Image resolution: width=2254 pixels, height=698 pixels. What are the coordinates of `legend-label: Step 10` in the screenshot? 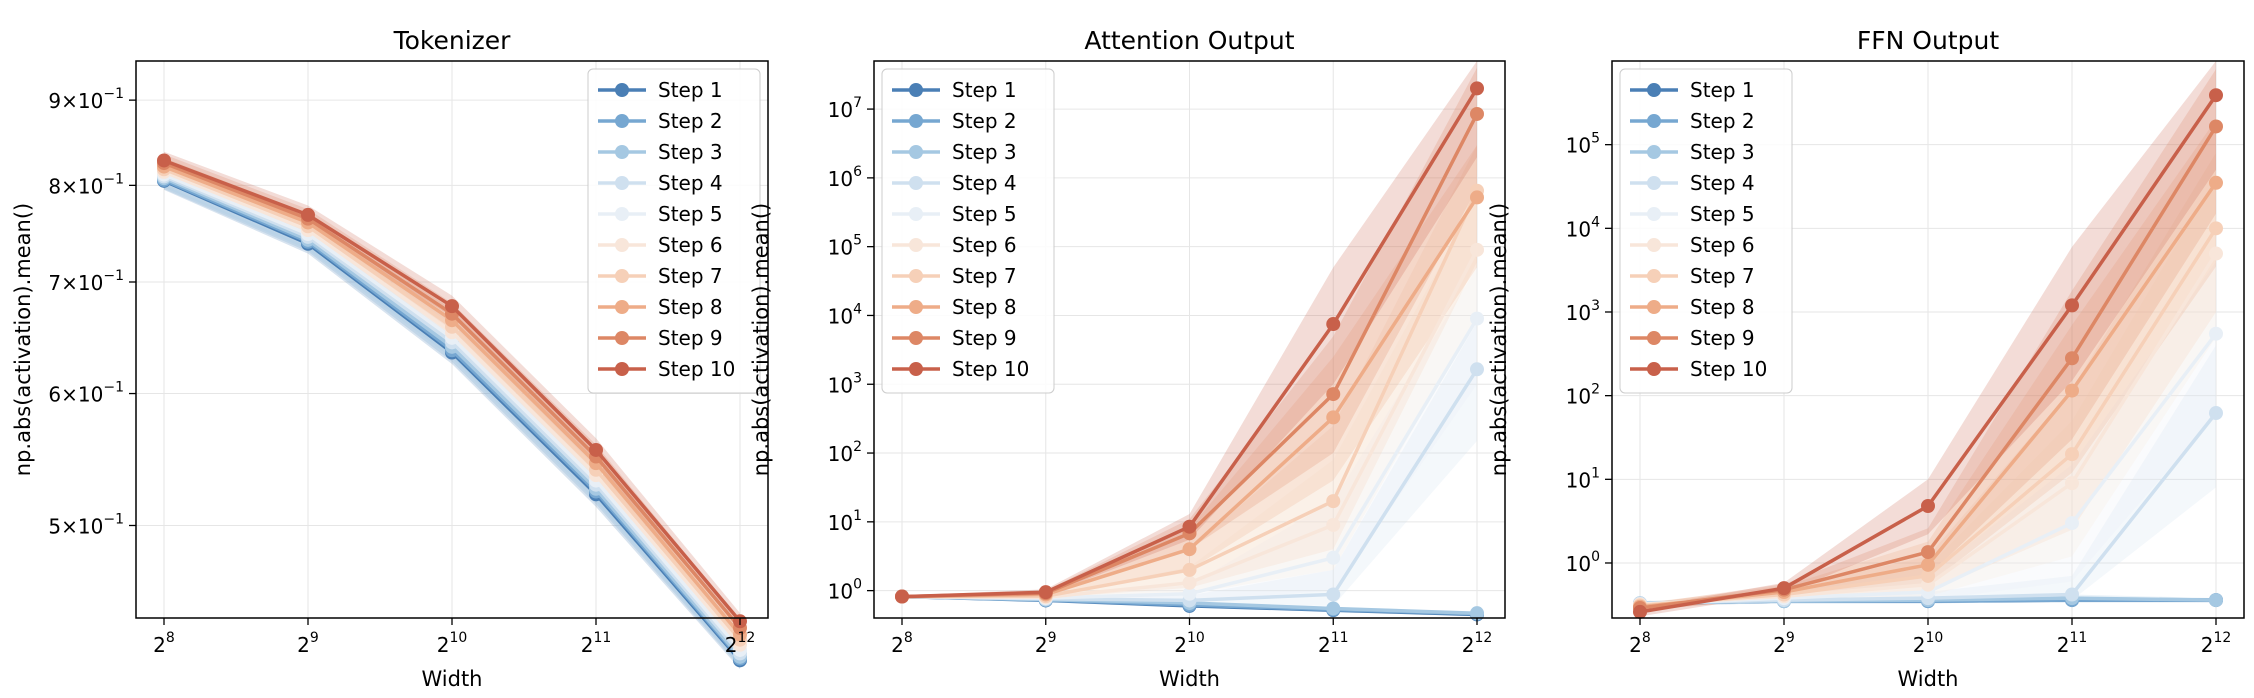 It's located at (990, 369).